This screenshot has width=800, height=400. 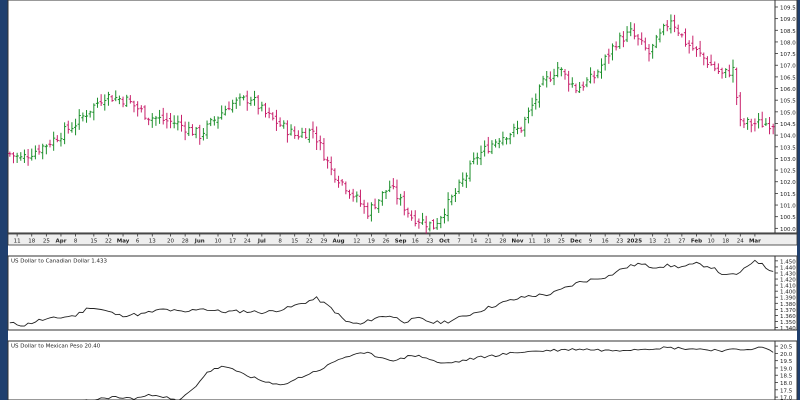 I want to click on time-axis-label: Sep, so click(x=401, y=242).